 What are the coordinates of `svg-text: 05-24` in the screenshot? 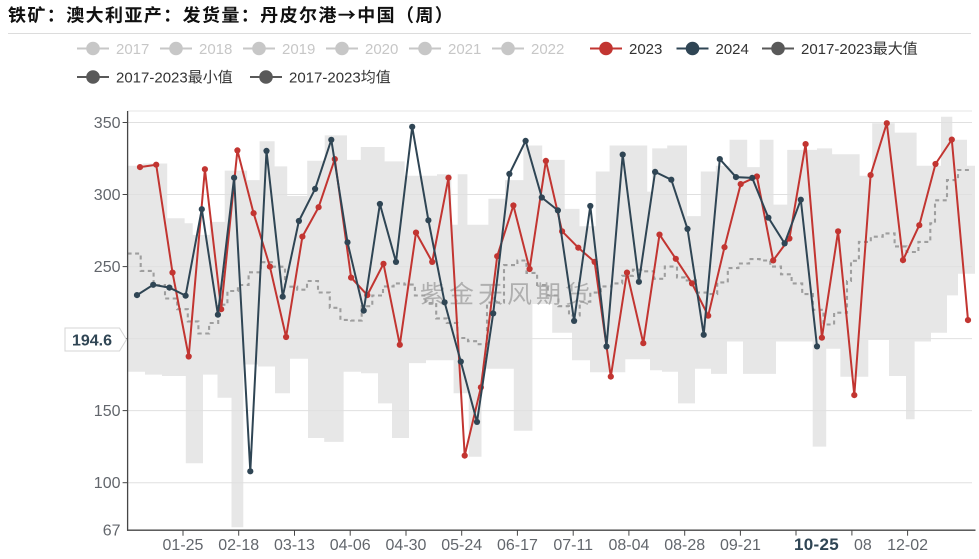 It's located at (461, 545).